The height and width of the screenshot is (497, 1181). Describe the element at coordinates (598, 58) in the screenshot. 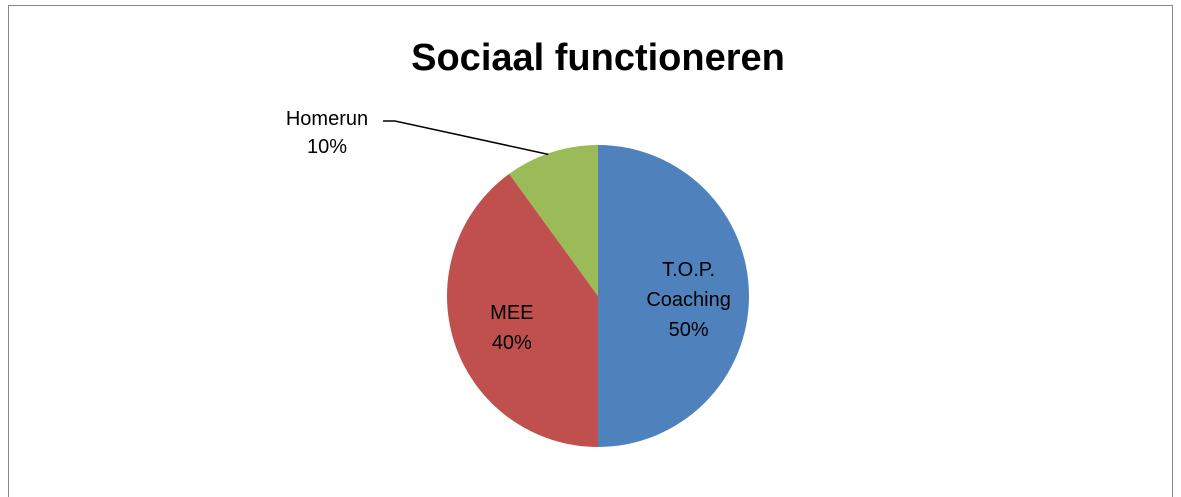

I see `chart-title: Sociaal functioneren` at that location.